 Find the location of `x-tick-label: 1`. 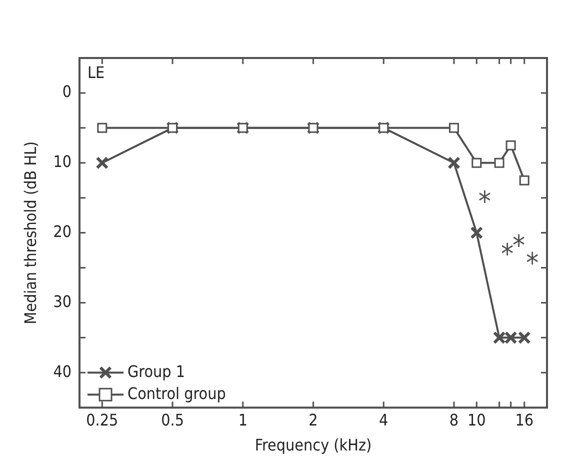

x-tick-label: 1 is located at coordinates (243, 420).